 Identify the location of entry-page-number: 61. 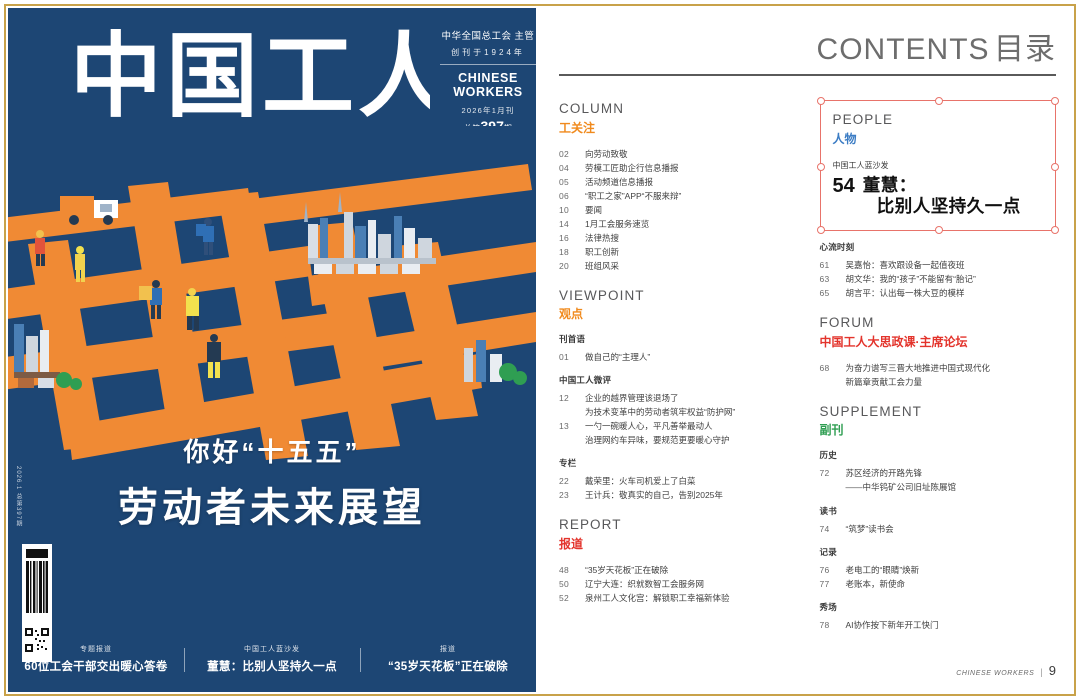
(824, 265).